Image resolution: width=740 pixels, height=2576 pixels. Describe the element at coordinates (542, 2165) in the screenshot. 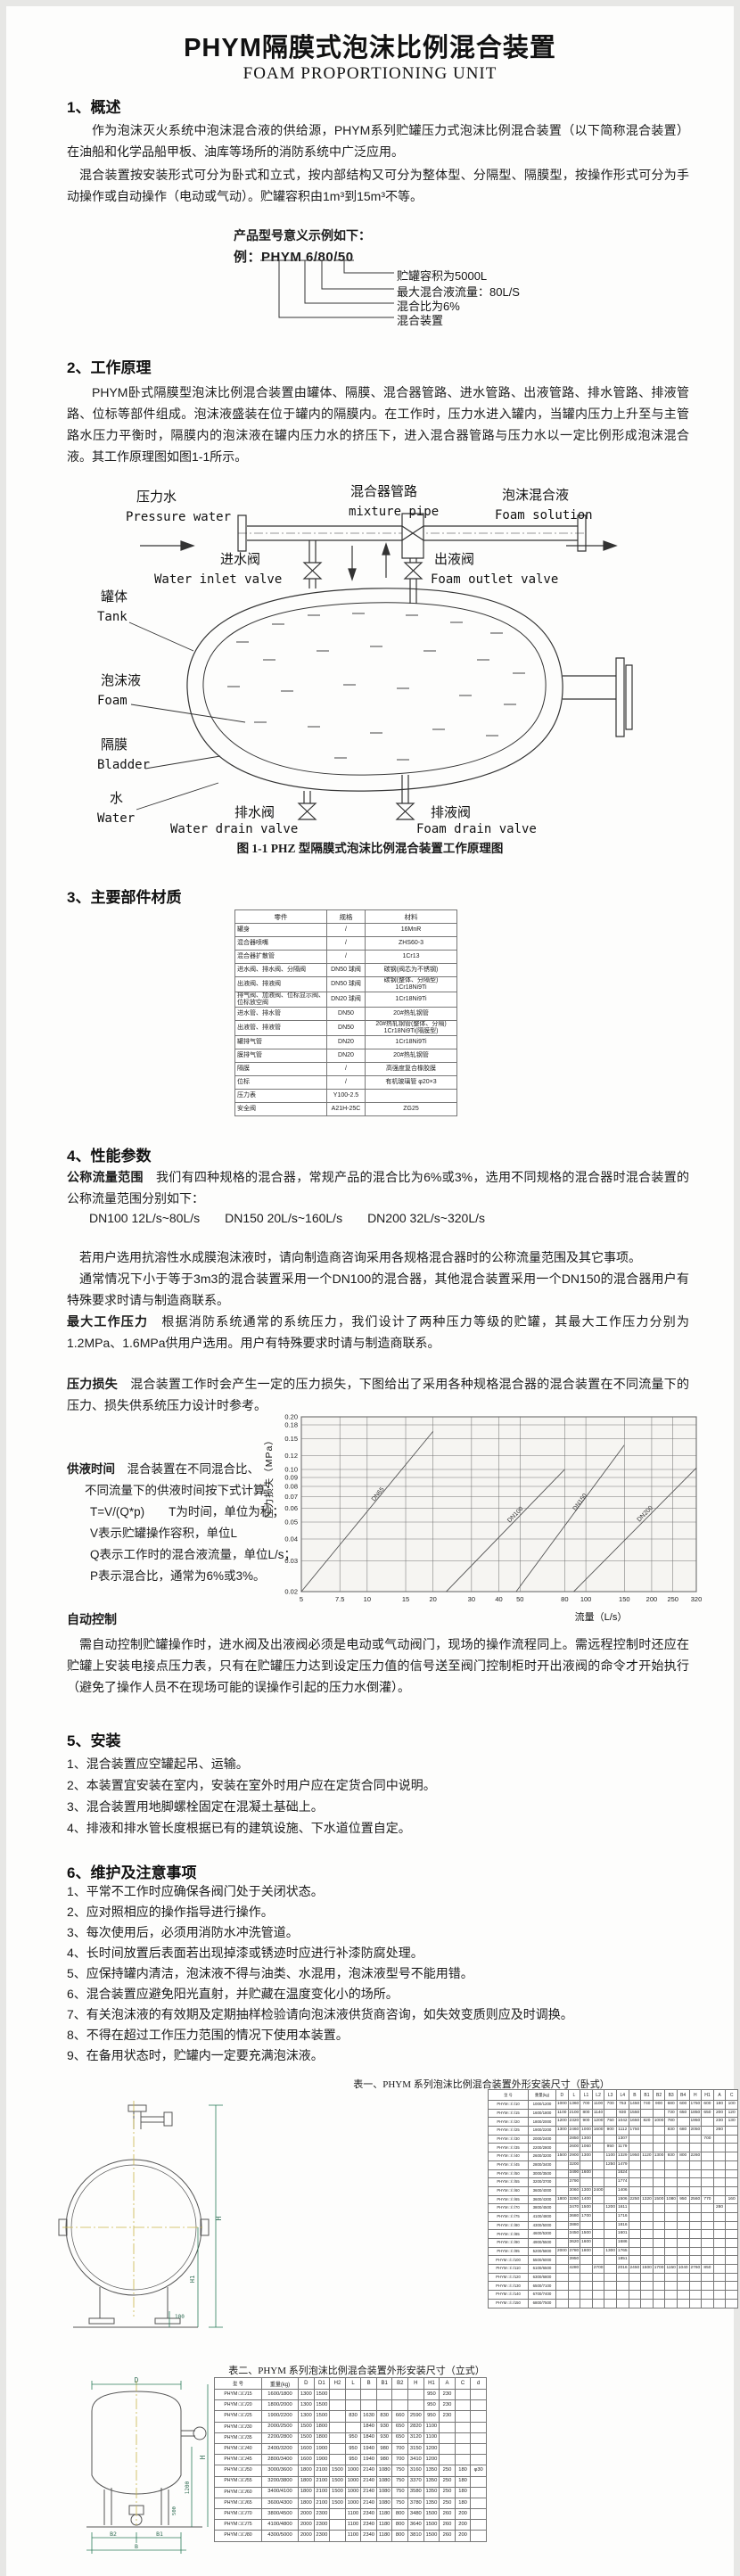

I see `table-cell: 2800/3400` at that location.